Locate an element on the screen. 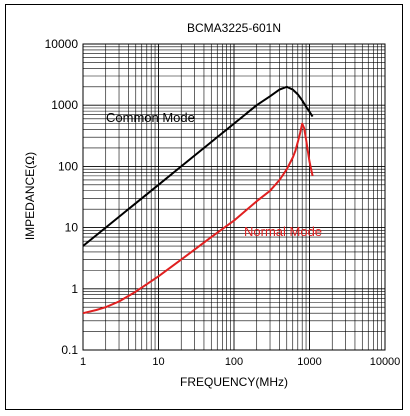  y-tick-label: 1000 is located at coordinates (64, 105).